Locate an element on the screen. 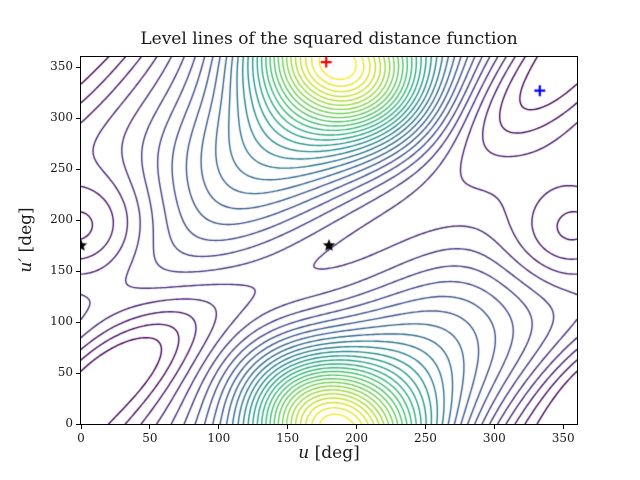 The width and height of the screenshot is (640, 480). y-tick-label: 350 is located at coordinates (61, 66).